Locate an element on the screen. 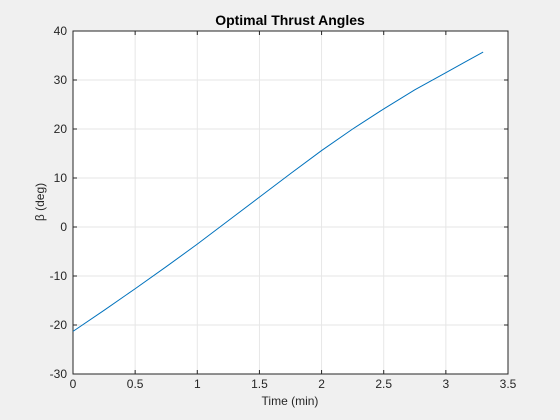 The image size is (560, 420). x-axis-label: Time (min) is located at coordinates (290, 401).